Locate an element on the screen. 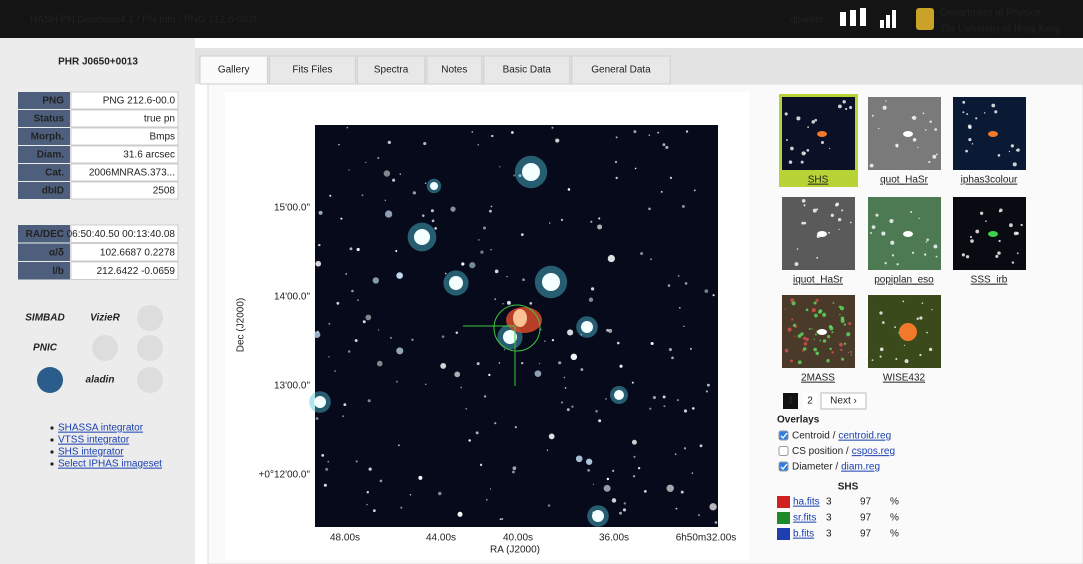  tab-label: General Data is located at coordinates (621, 70).